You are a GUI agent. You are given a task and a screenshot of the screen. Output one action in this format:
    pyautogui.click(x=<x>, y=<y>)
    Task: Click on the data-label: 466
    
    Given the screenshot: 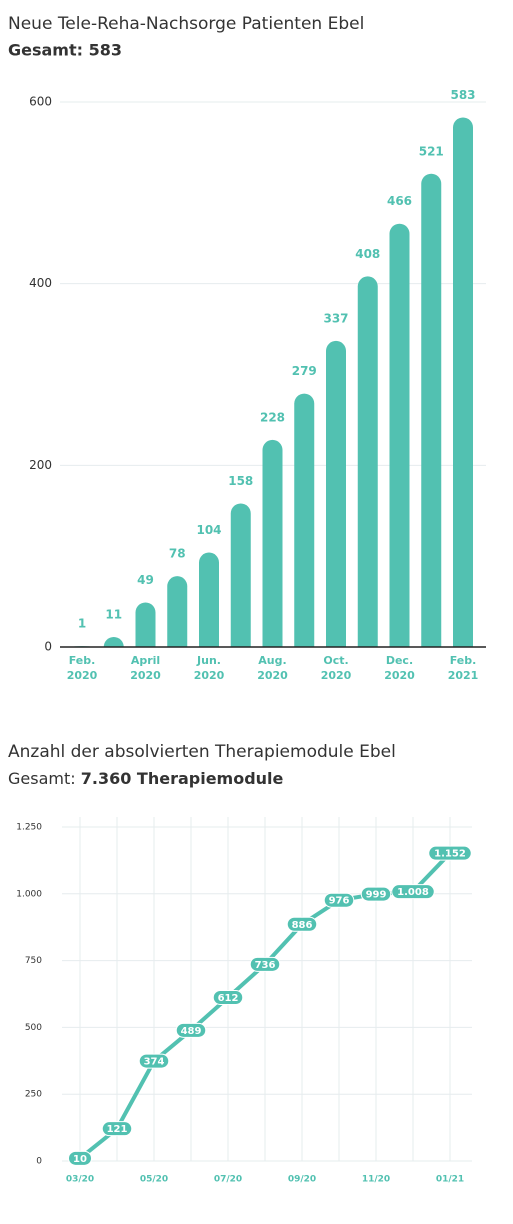 What is the action you would take?
    pyautogui.click(x=399, y=201)
    